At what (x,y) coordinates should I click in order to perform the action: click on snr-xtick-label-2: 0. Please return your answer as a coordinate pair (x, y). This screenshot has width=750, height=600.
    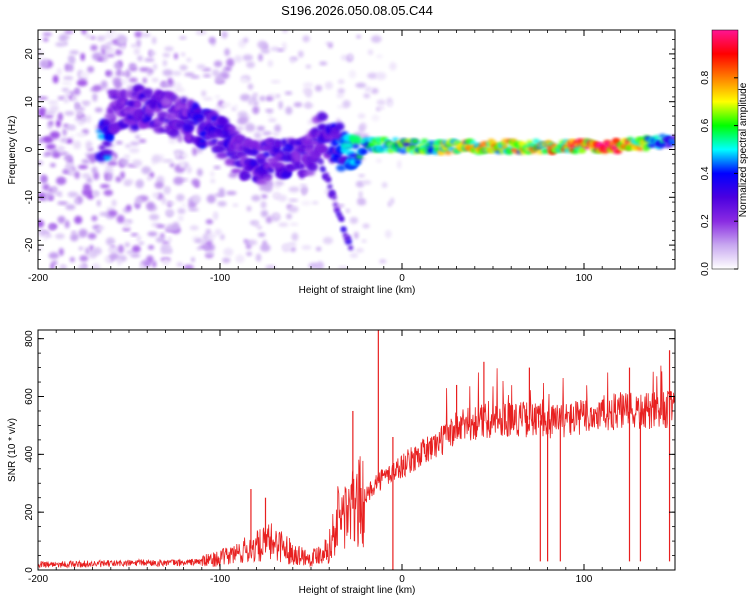
    Looking at the image, I should click on (402, 579).